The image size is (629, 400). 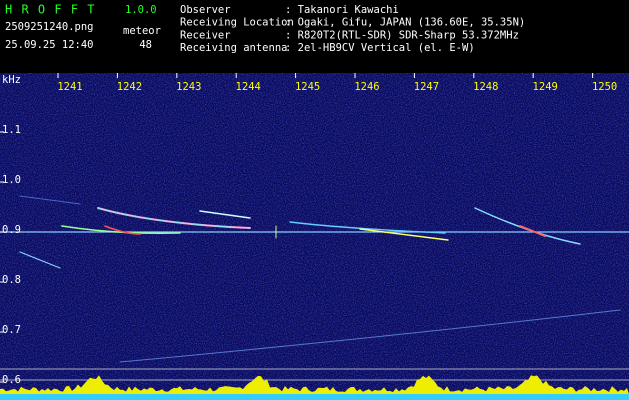 What do you see at coordinates (11, 130) in the screenshot?
I see `y-tick-label: 1.1` at bounding box center [11, 130].